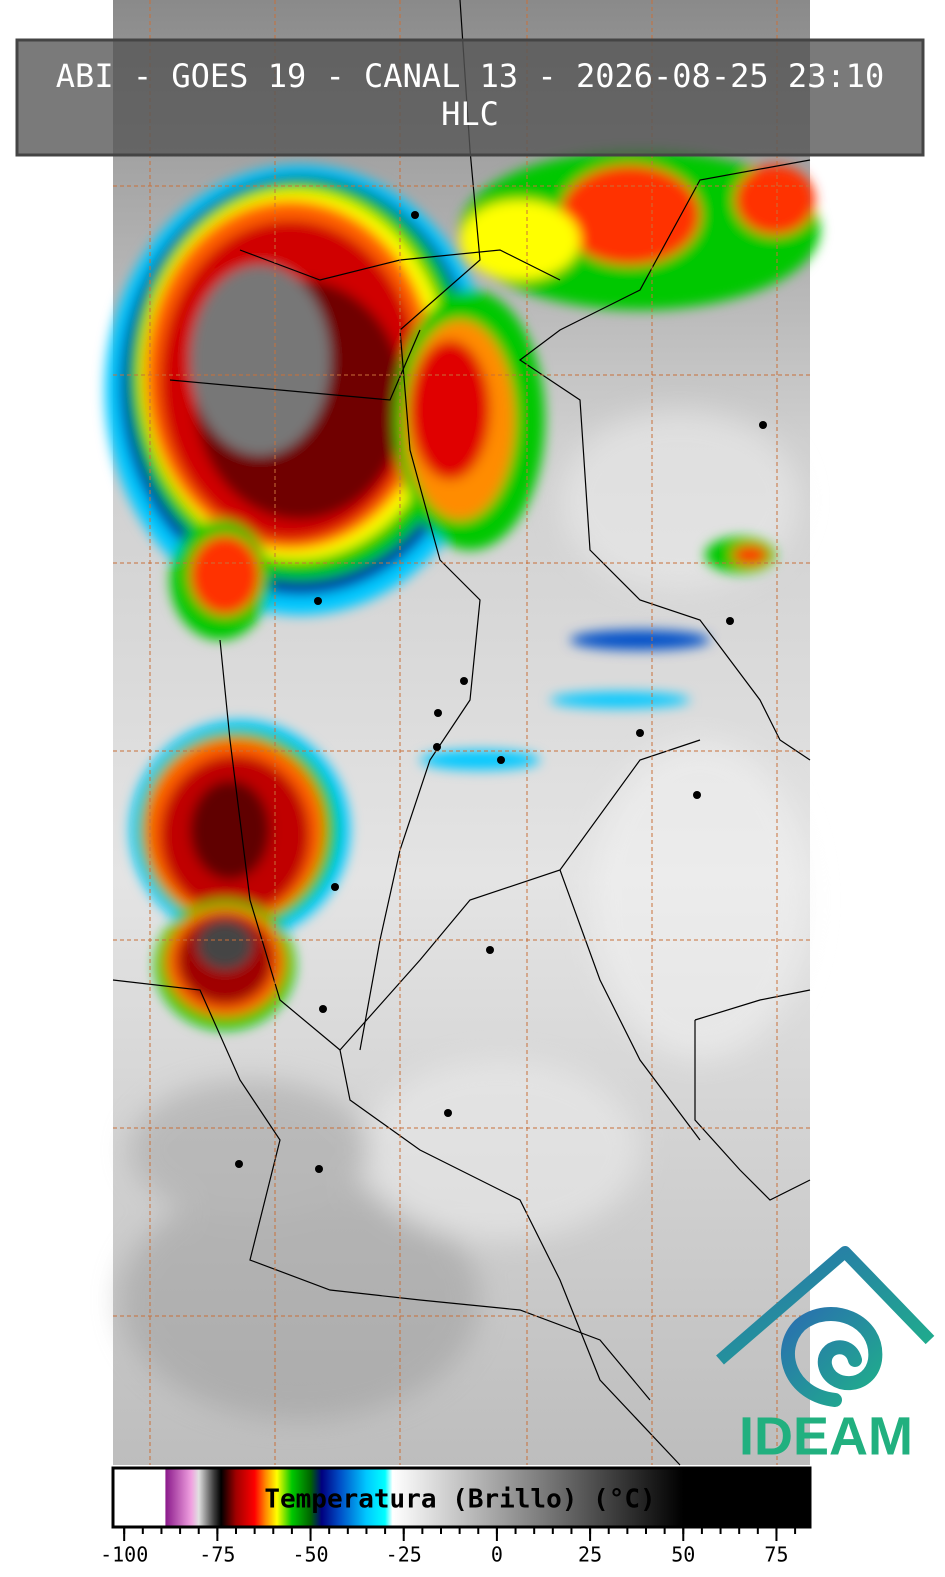 This screenshot has height=1577, width=945. What do you see at coordinates (831, 1357) in the screenshot?
I see `logo-swirl` at bounding box center [831, 1357].